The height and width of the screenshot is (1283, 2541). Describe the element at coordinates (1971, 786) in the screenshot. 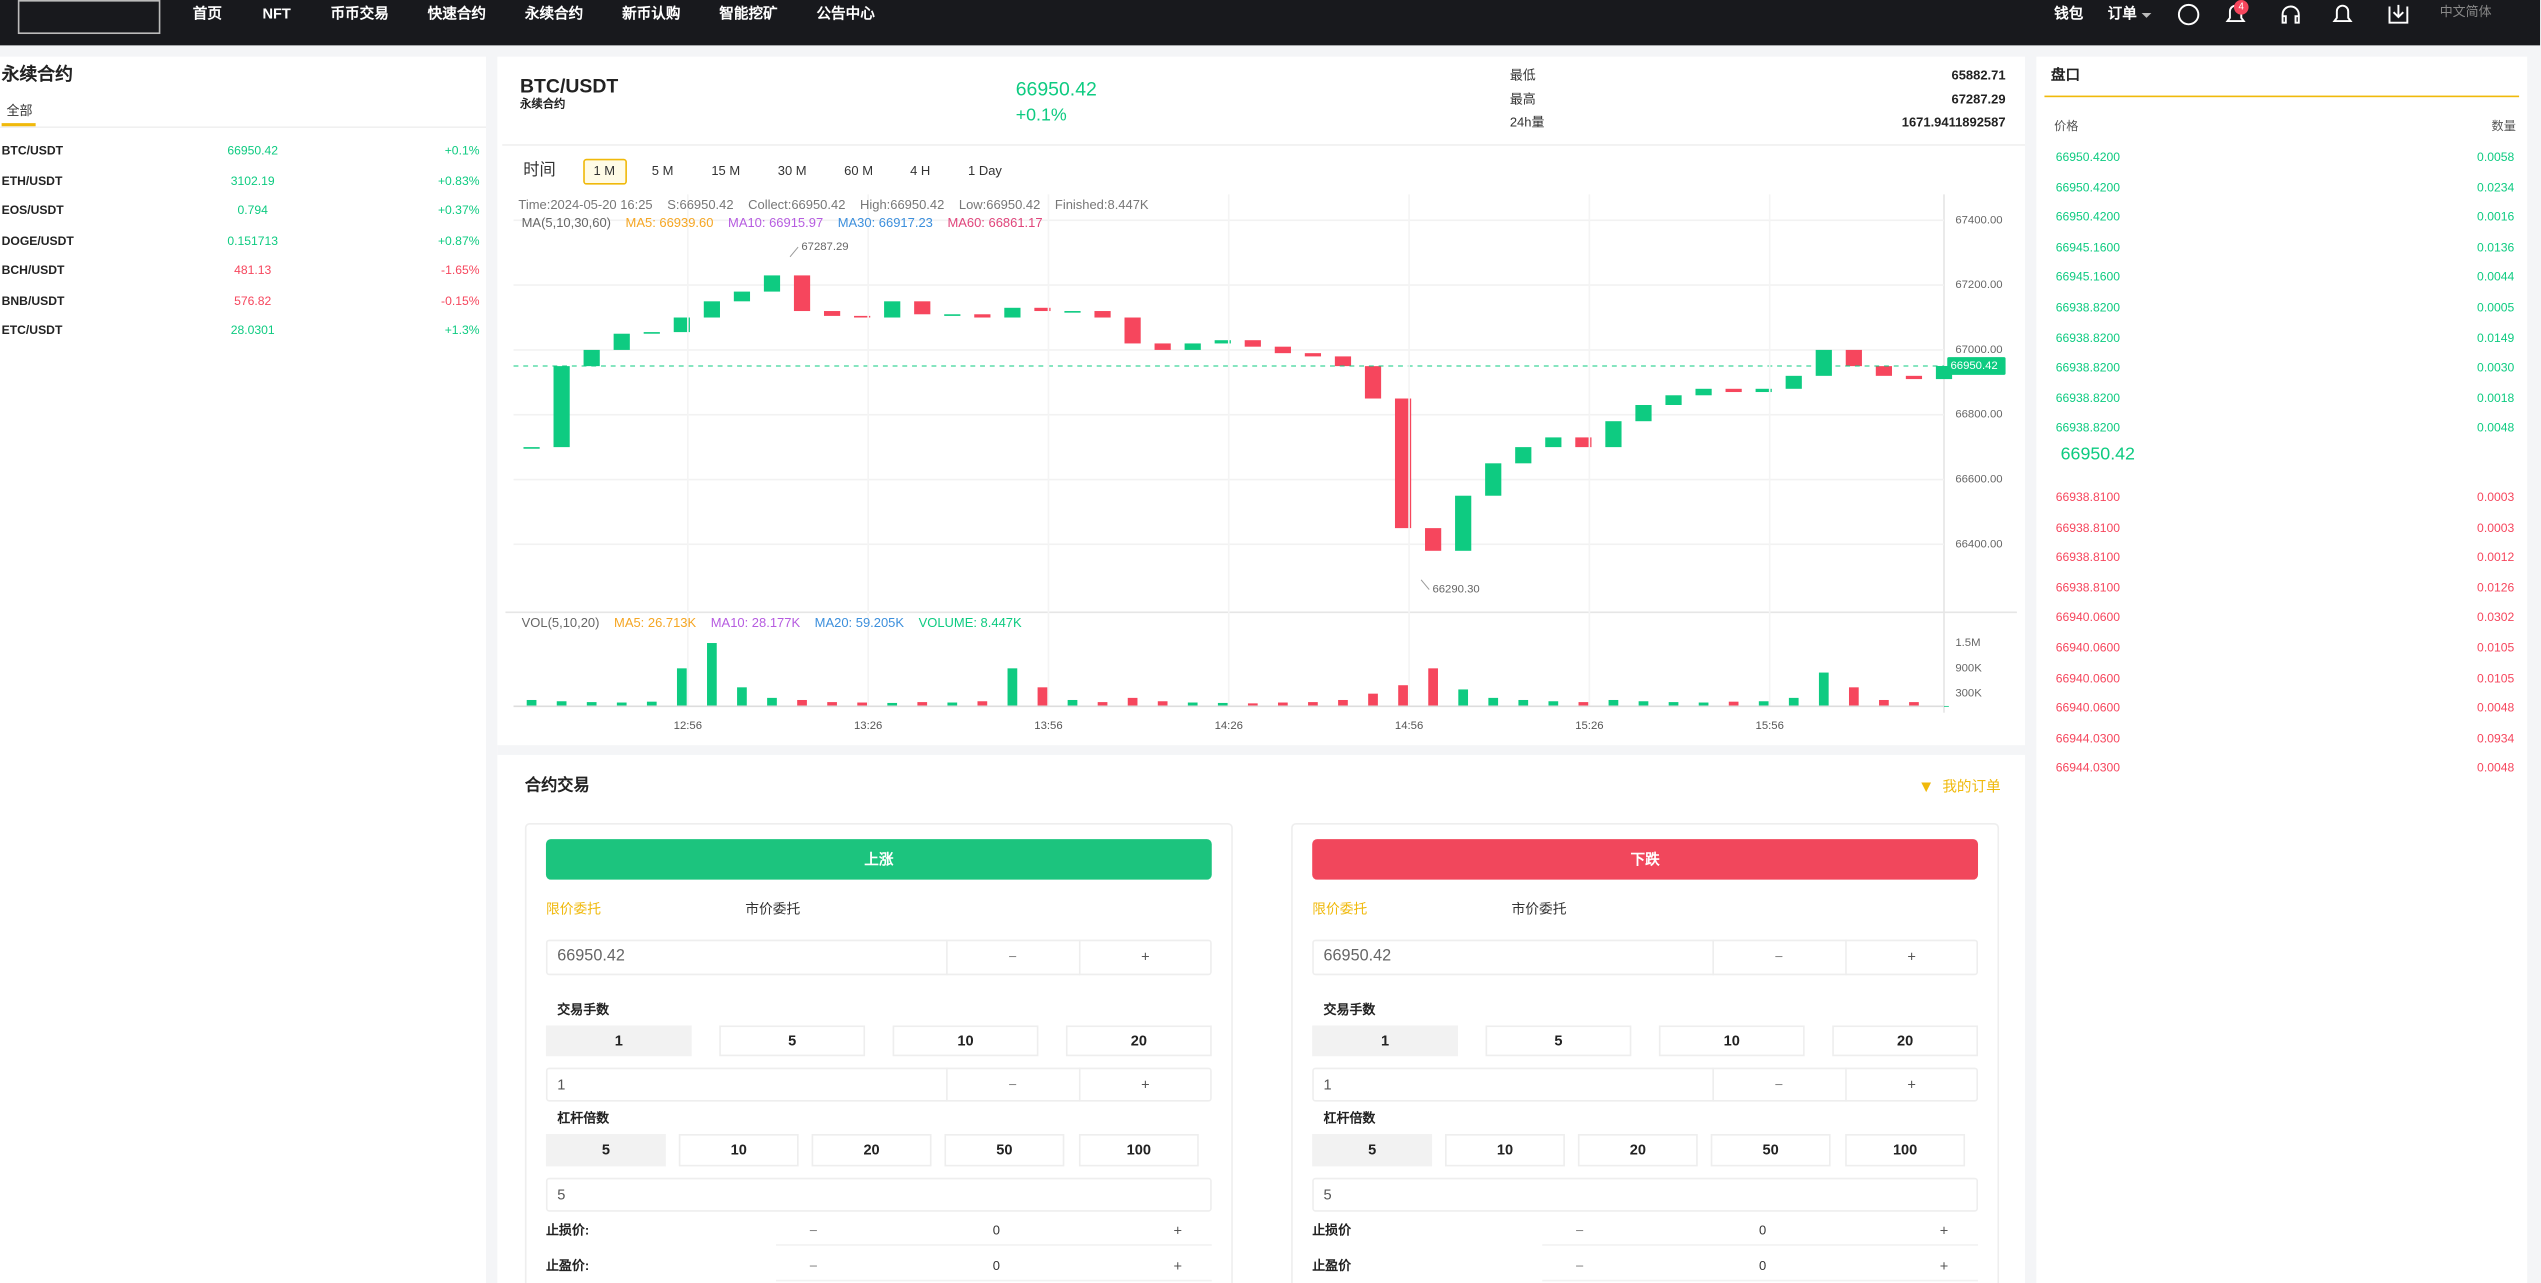

I see `my-orders: 我的订单` at that location.